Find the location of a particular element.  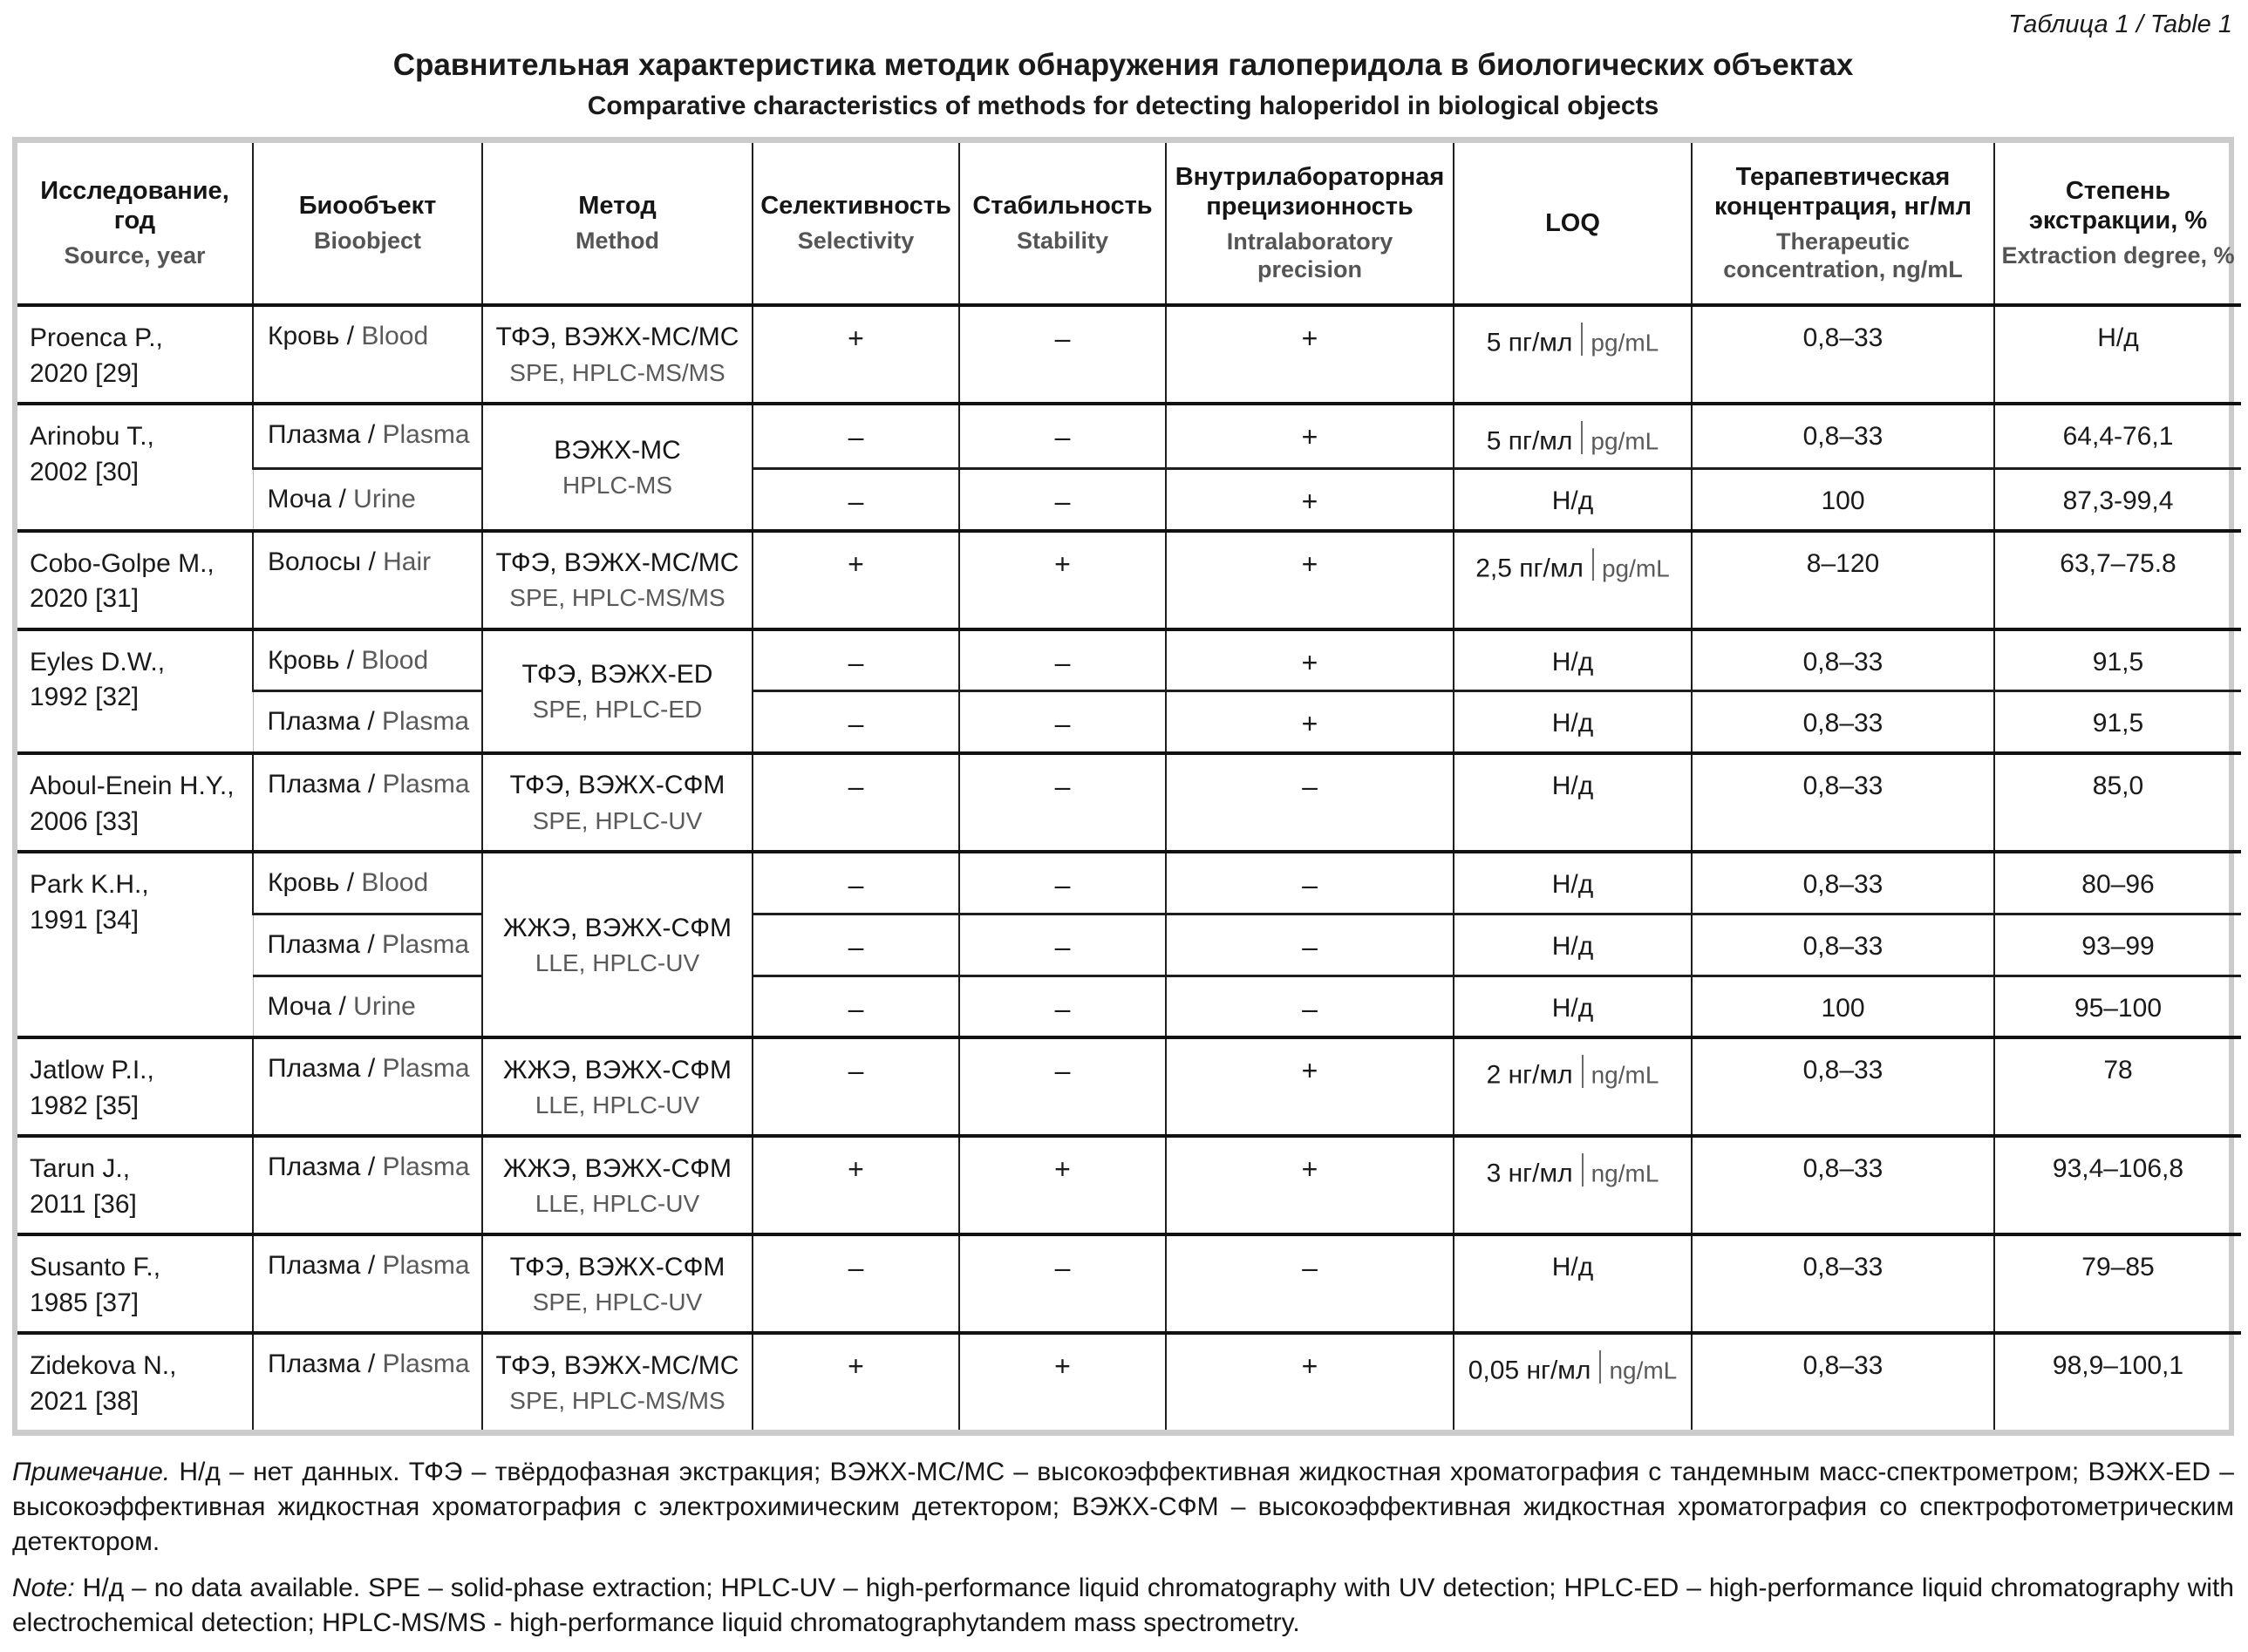

table-row: Моча / Urine – – – Н/д 100 95–100 is located at coordinates (1129, 1006).